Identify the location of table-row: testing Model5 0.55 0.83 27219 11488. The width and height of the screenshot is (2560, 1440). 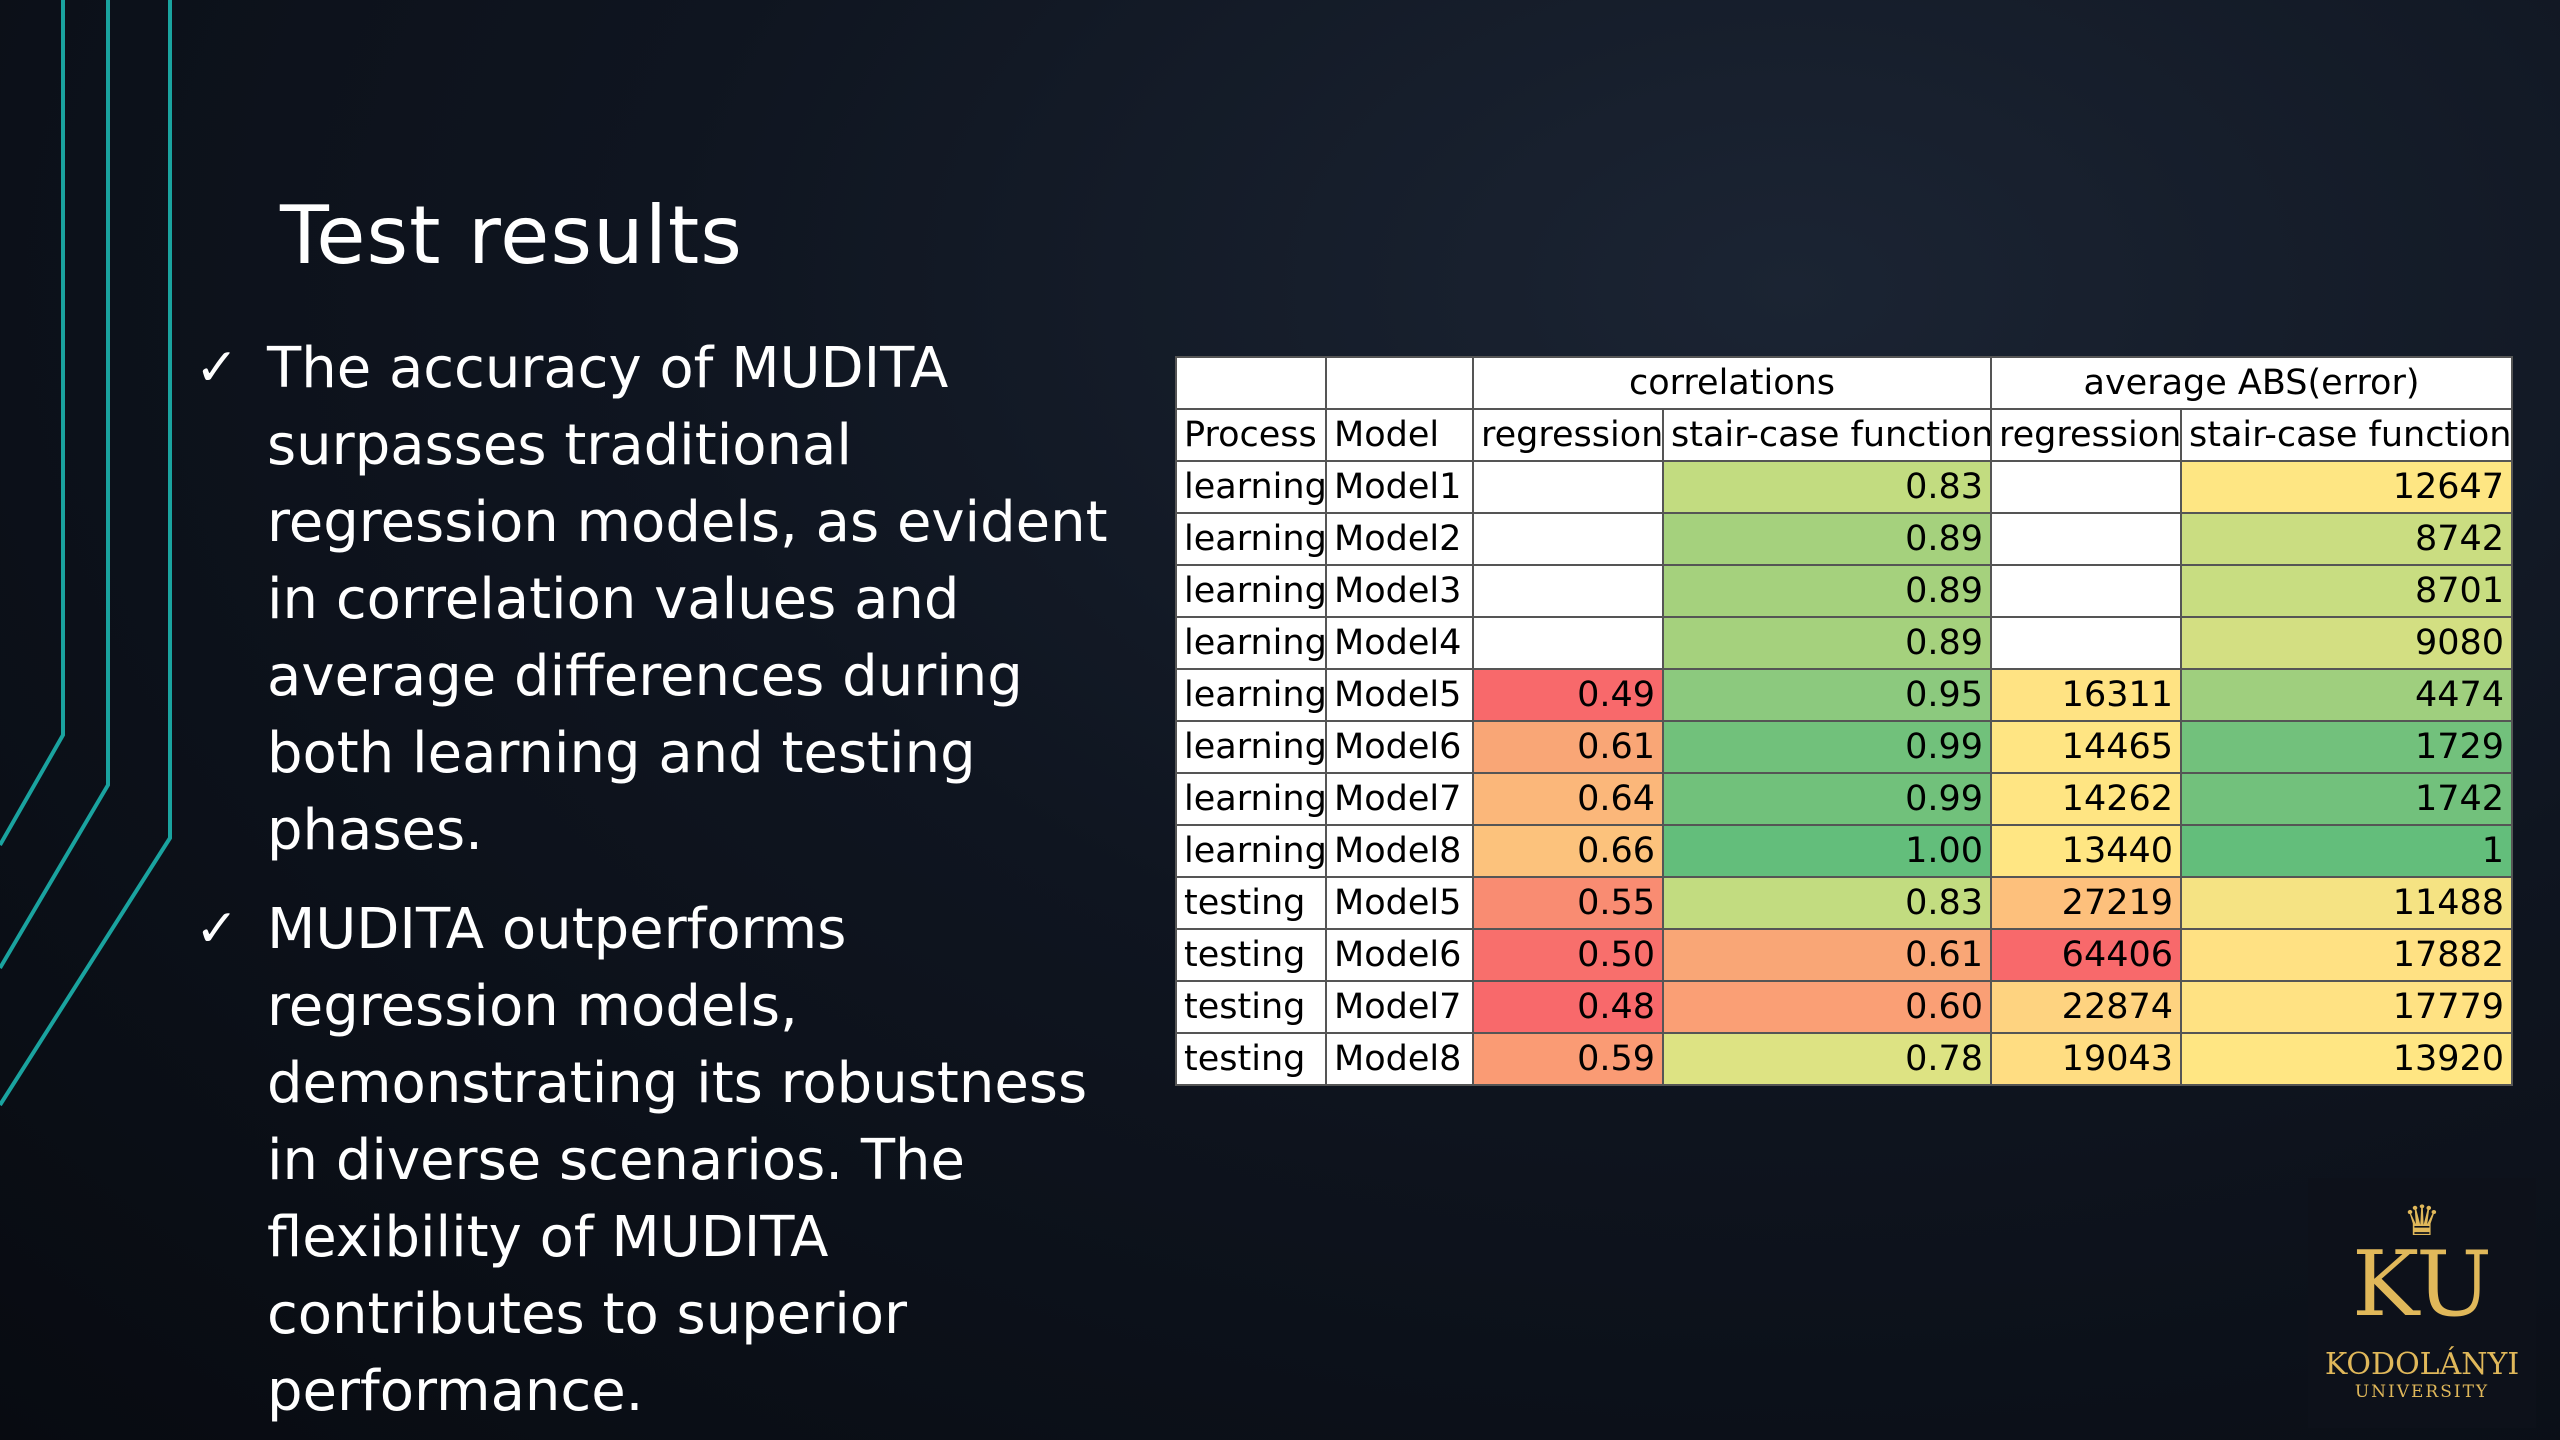
(1844, 903).